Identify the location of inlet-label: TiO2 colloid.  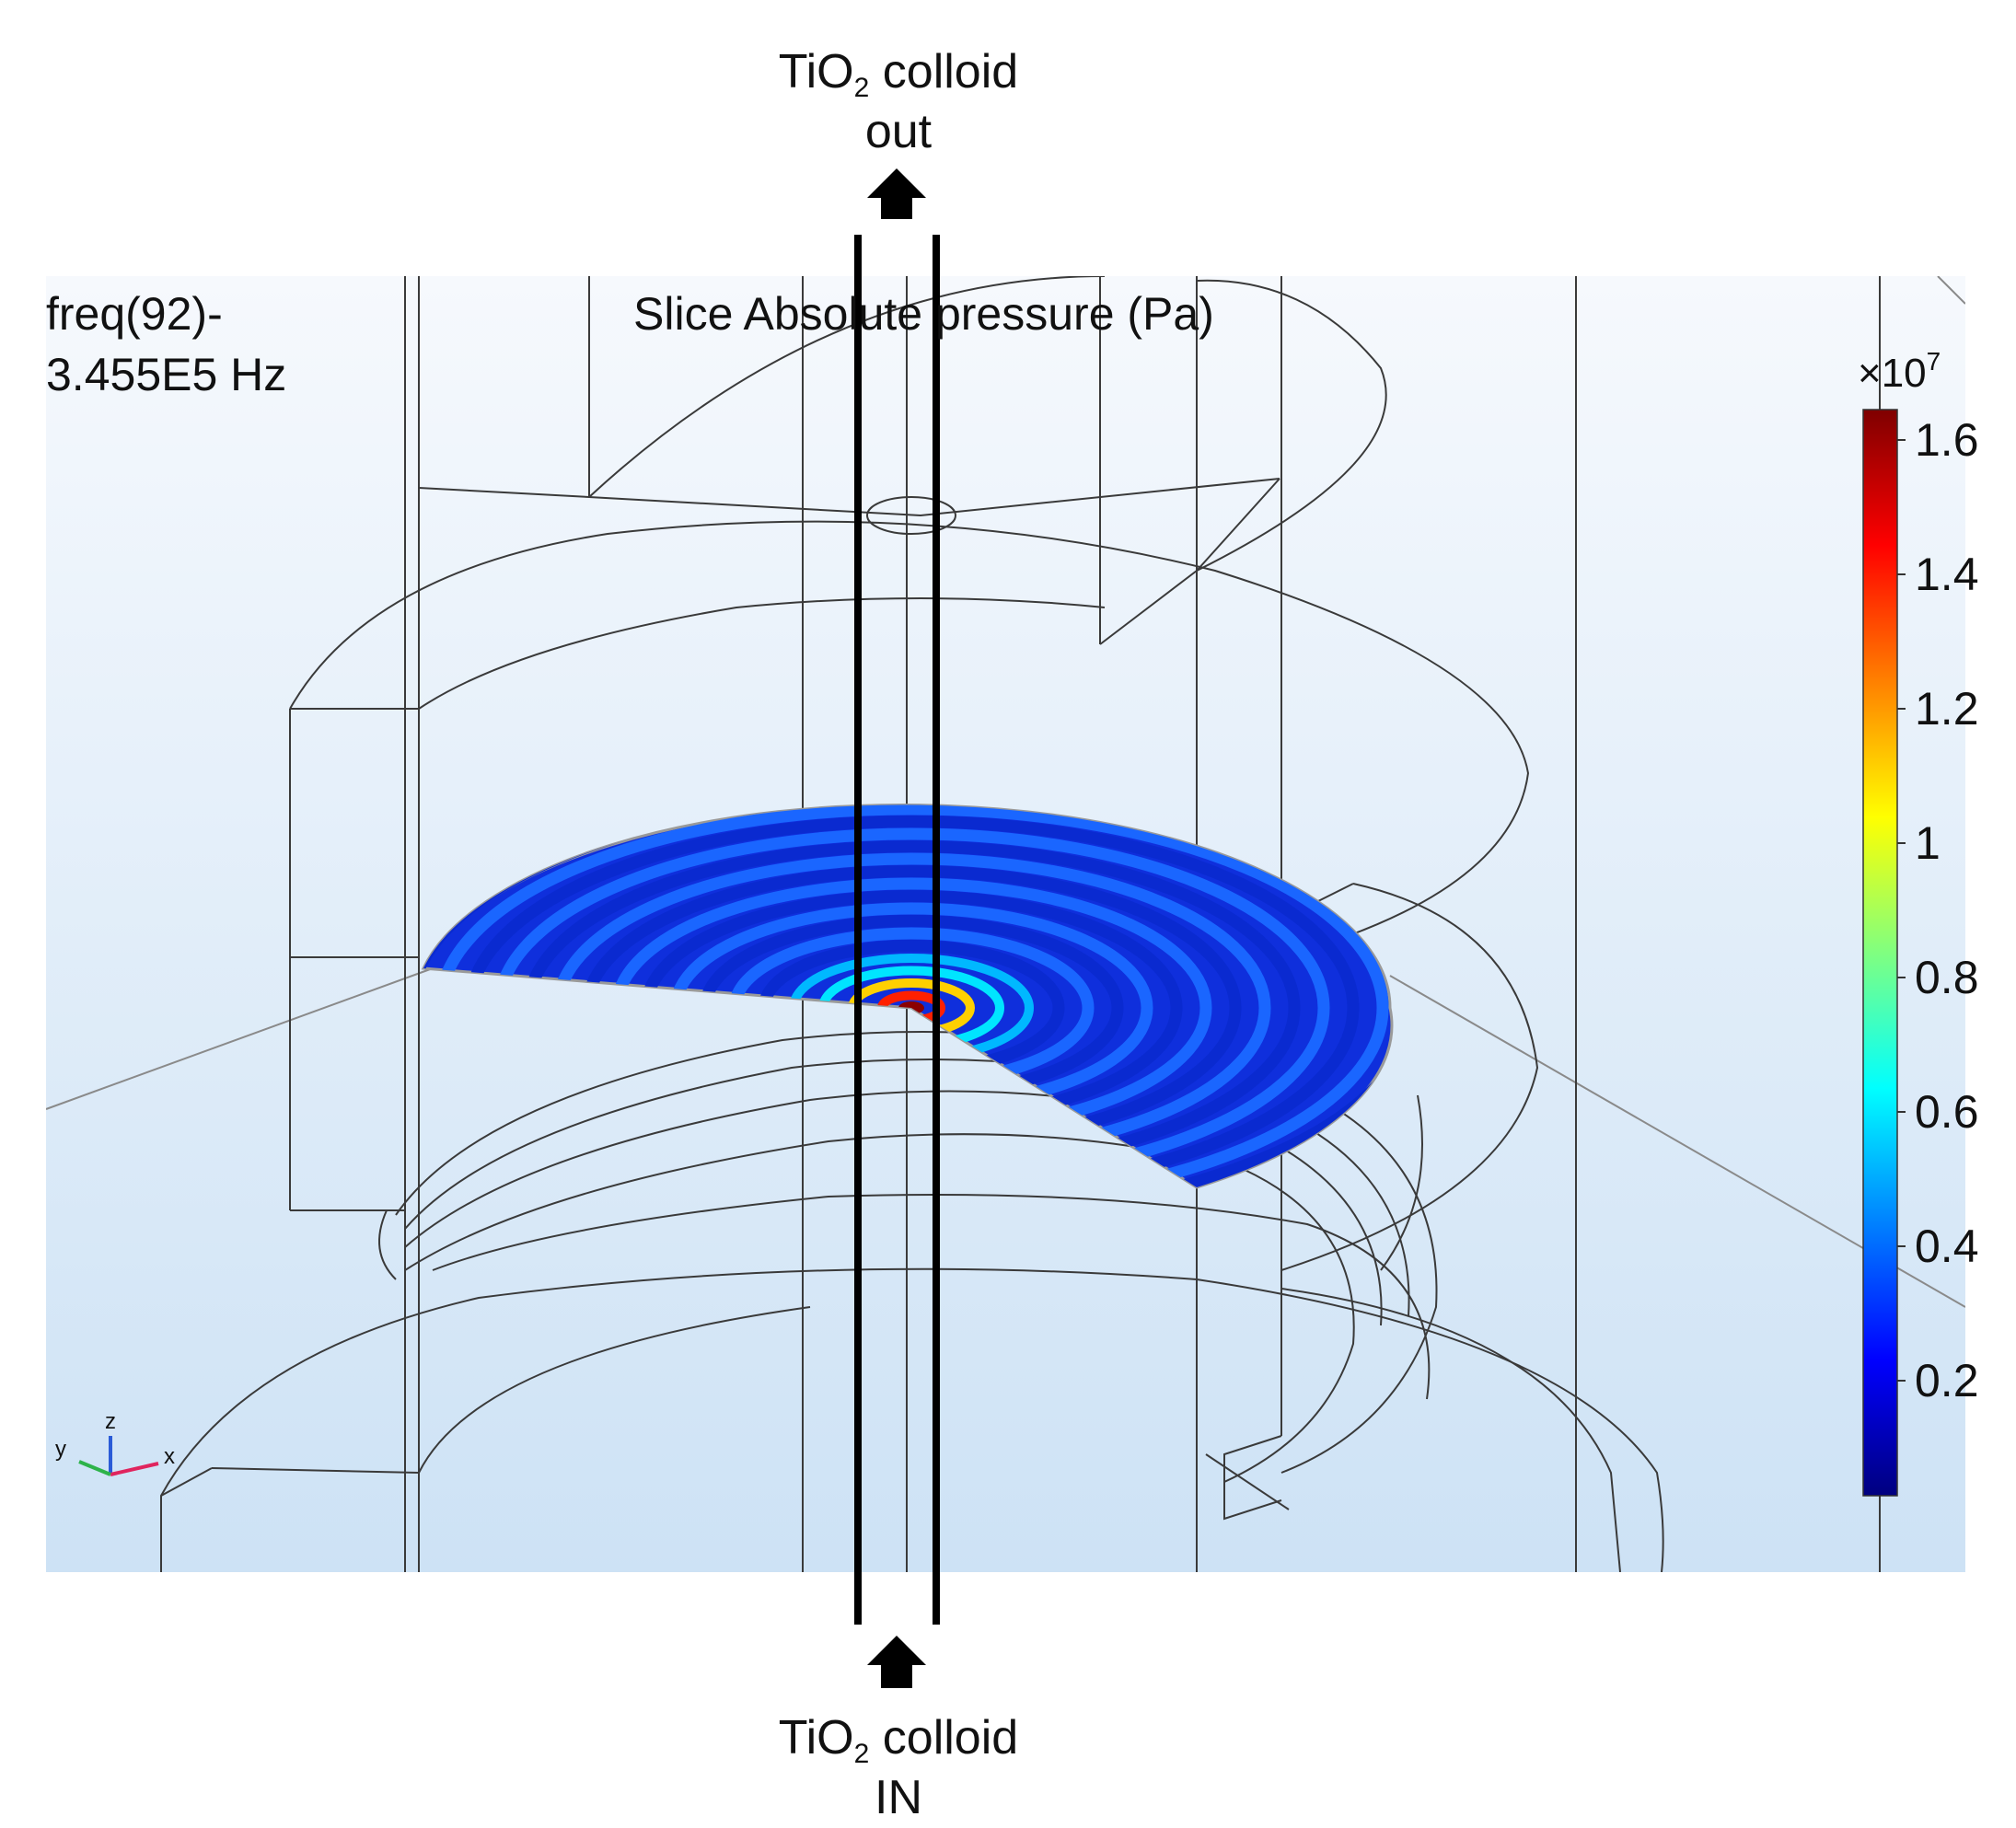
(898, 1740).